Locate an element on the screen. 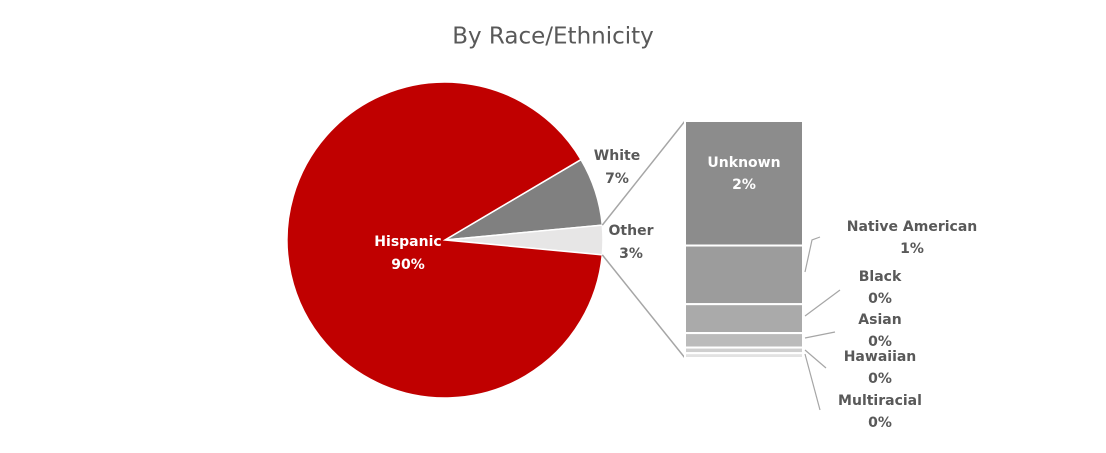 The image size is (1106, 453). slice-value-label: 7% is located at coordinates (617, 179).